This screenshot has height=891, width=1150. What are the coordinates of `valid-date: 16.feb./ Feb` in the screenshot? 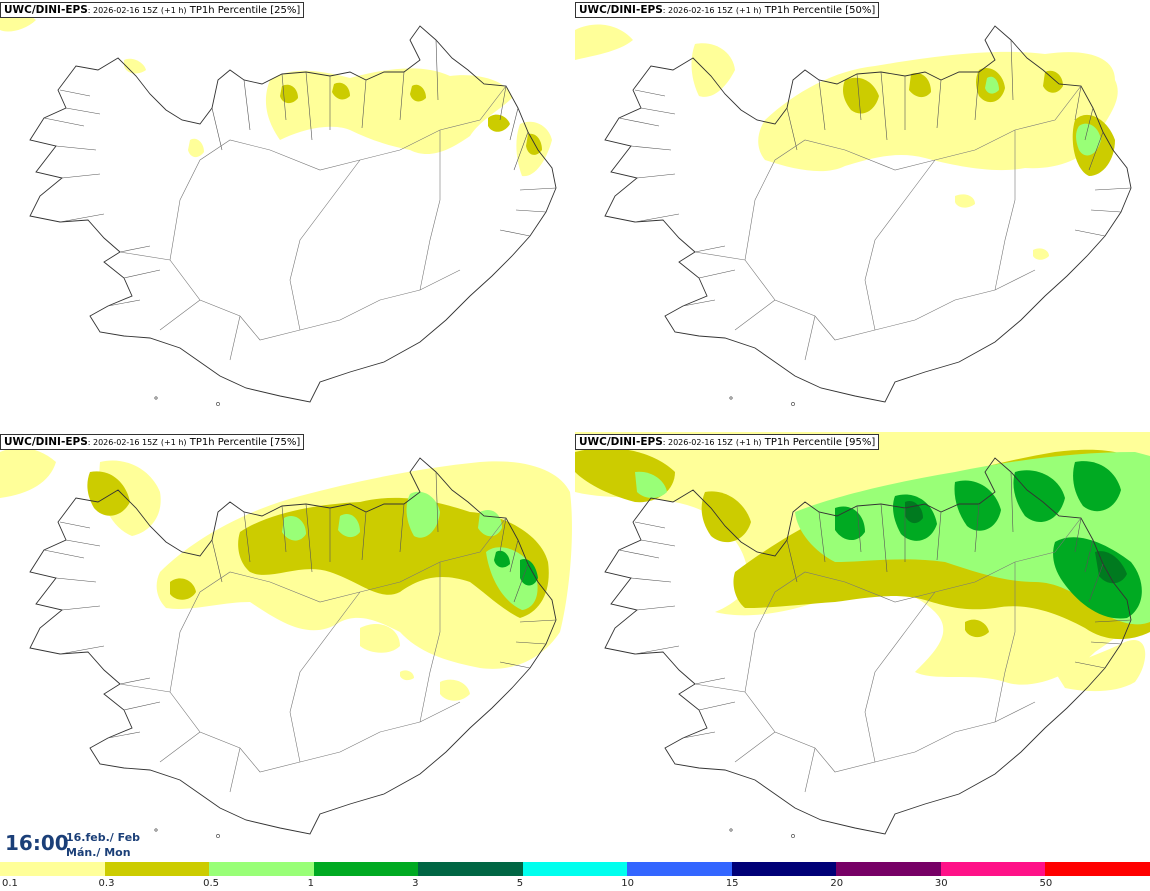 It's located at (103, 837).